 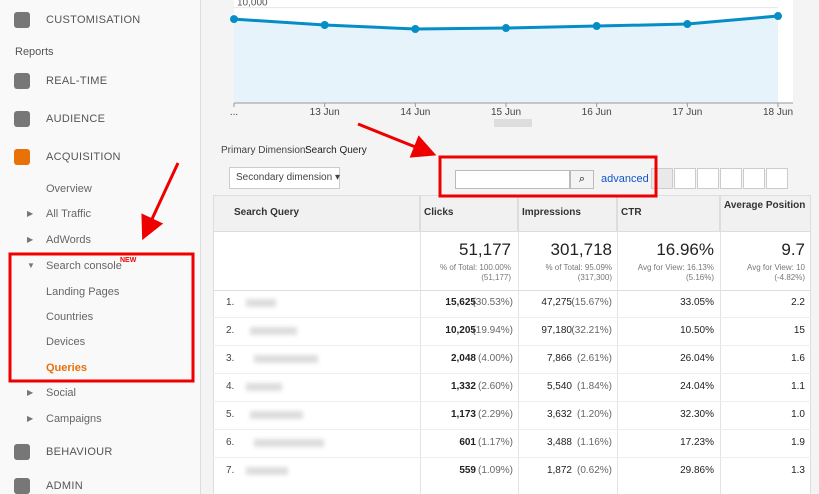 What do you see at coordinates (77, 81) in the screenshot?
I see `menu-item: REAL-TIME` at bounding box center [77, 81].